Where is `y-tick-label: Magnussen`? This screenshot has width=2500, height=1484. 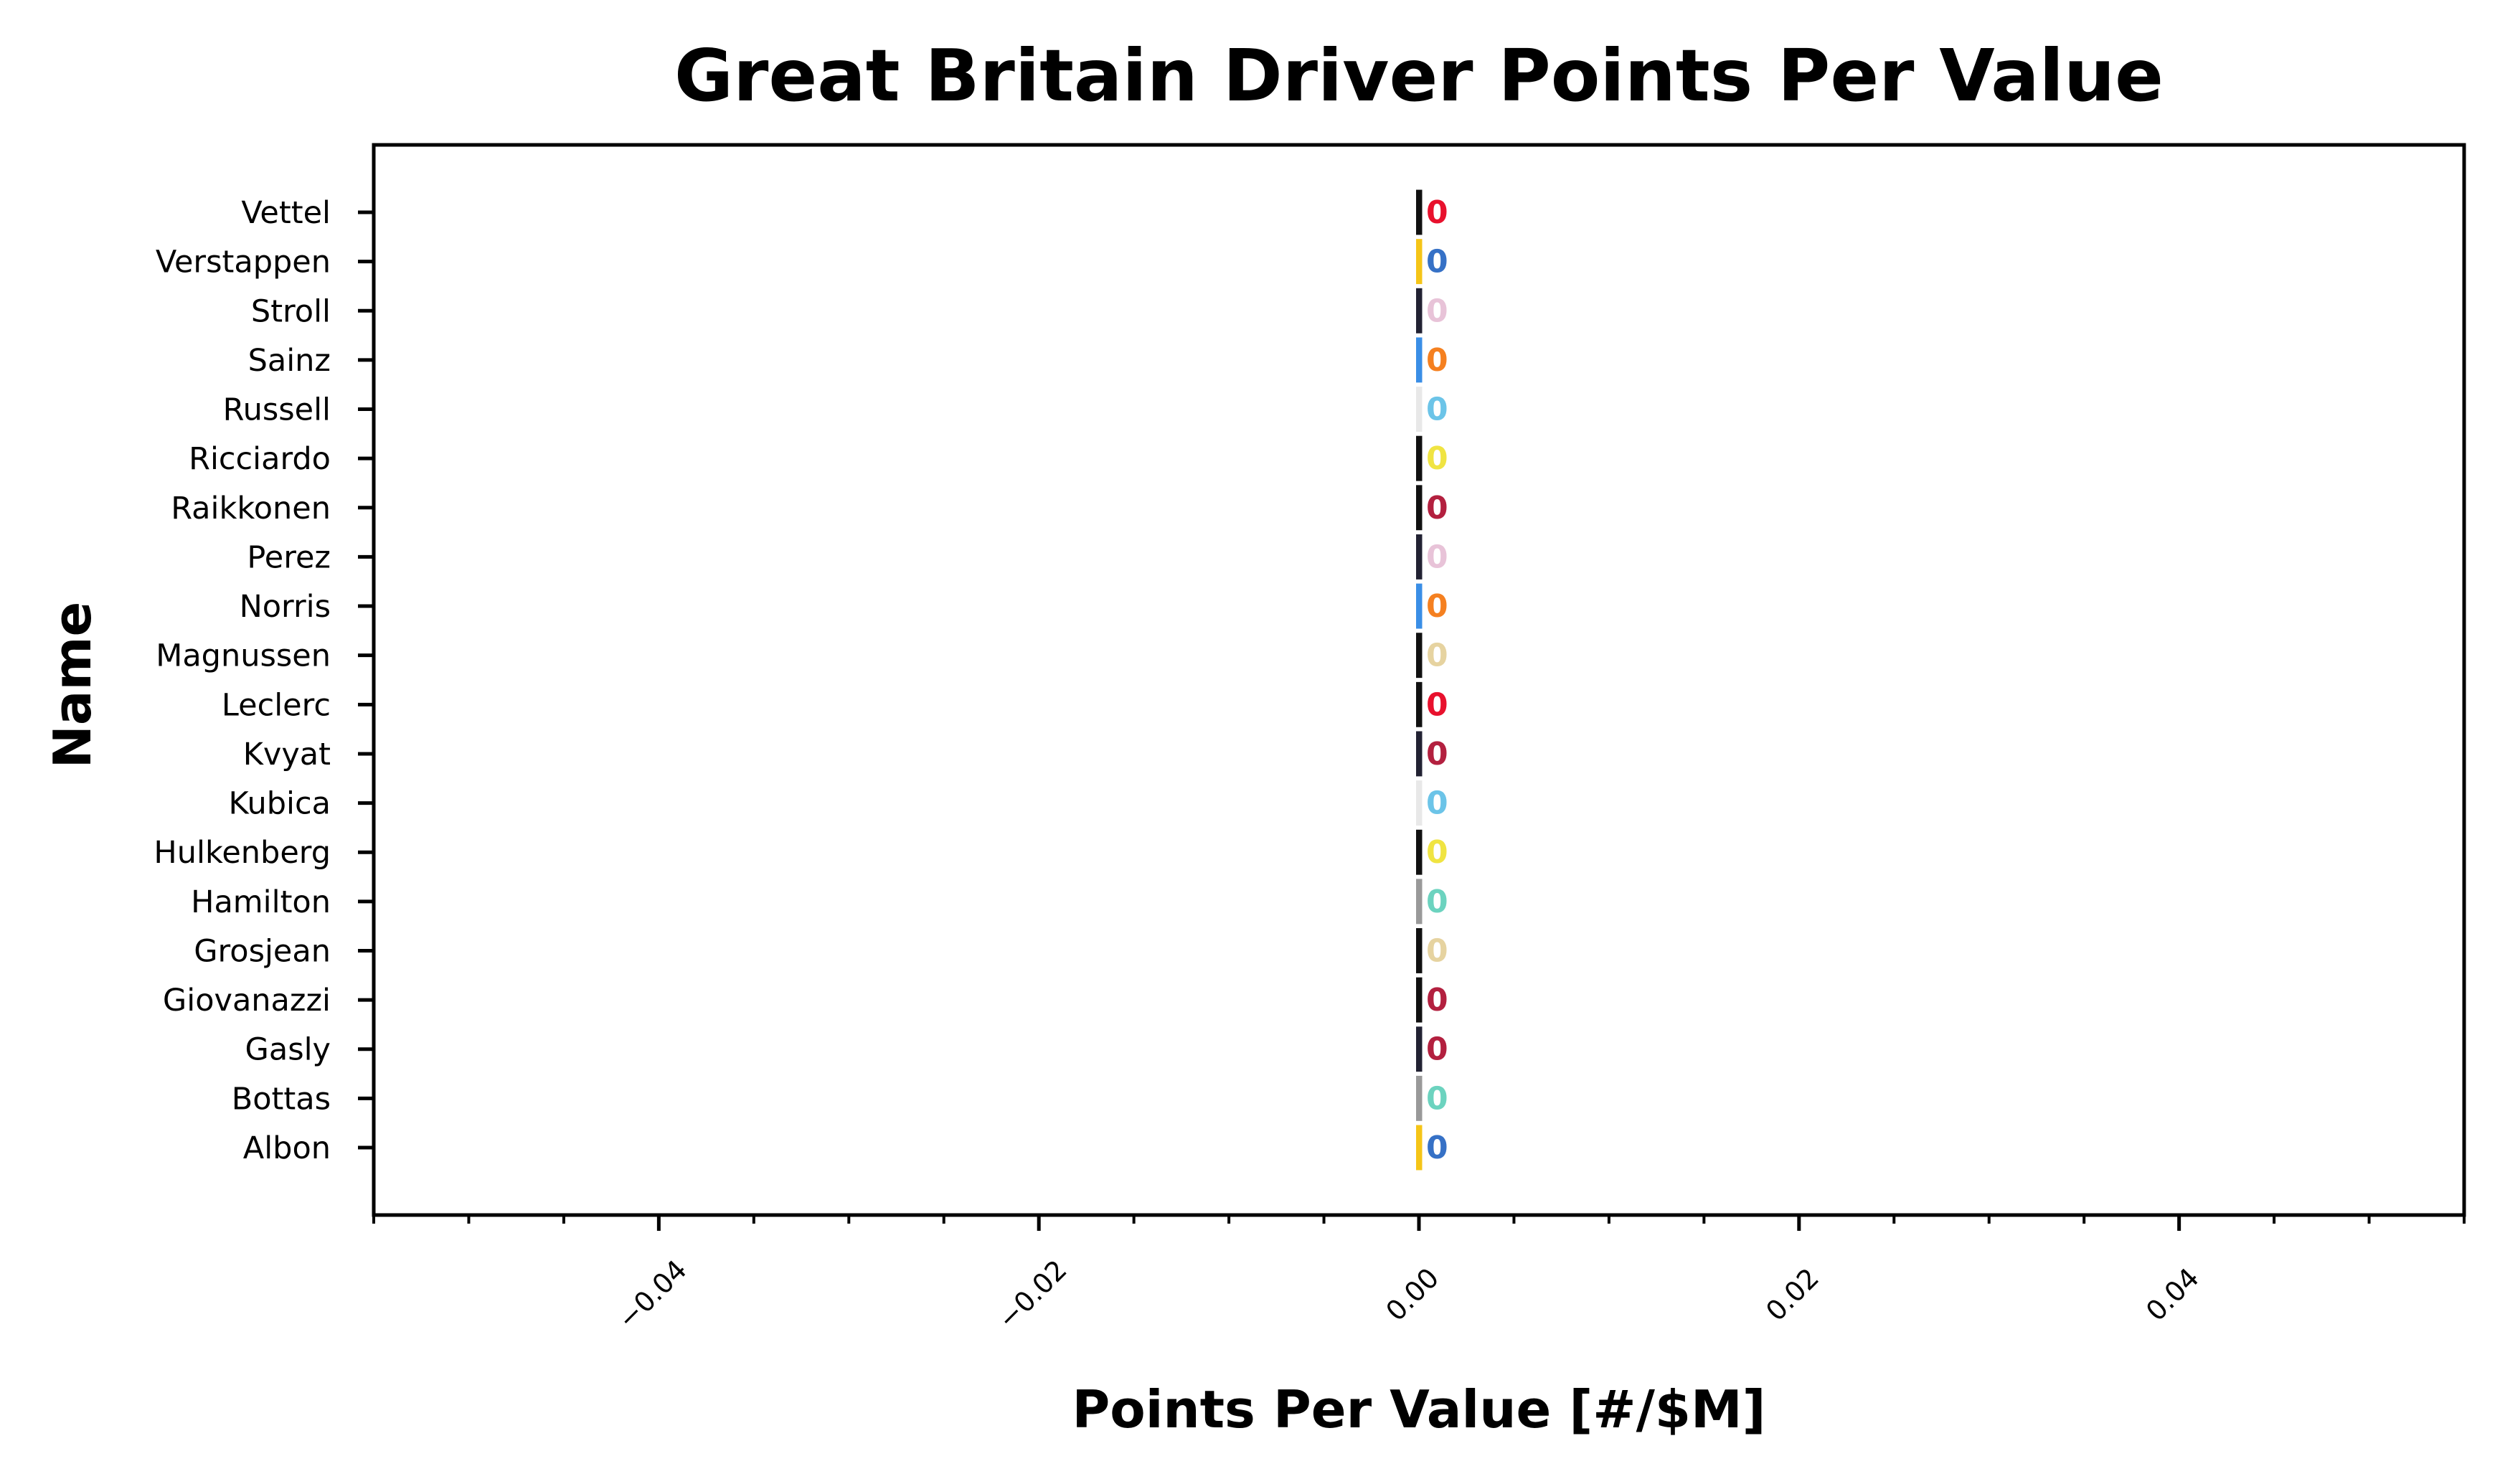
y-tick-label: Magnussen is located at coordinates (243, 656).